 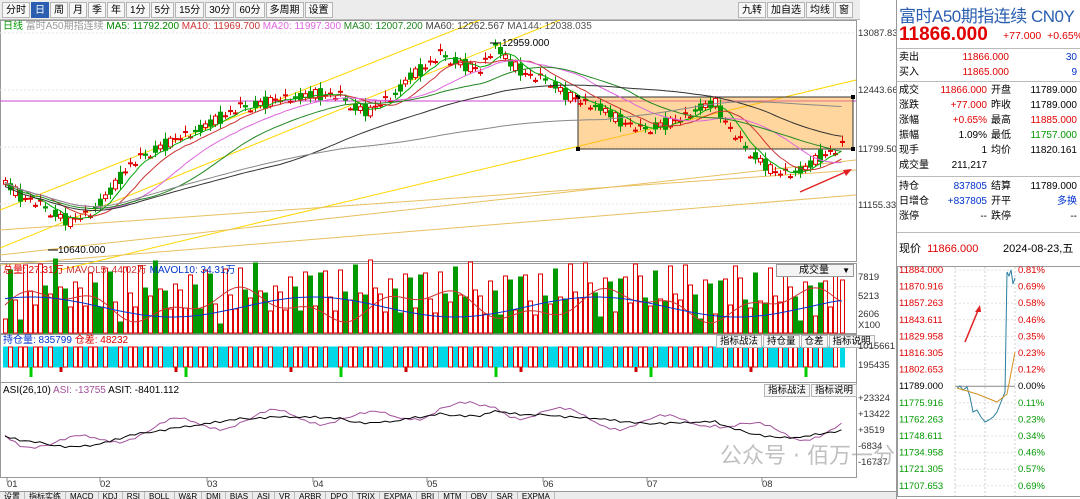 I want to click on month-label-4: 05, so click(x=432, y=484).